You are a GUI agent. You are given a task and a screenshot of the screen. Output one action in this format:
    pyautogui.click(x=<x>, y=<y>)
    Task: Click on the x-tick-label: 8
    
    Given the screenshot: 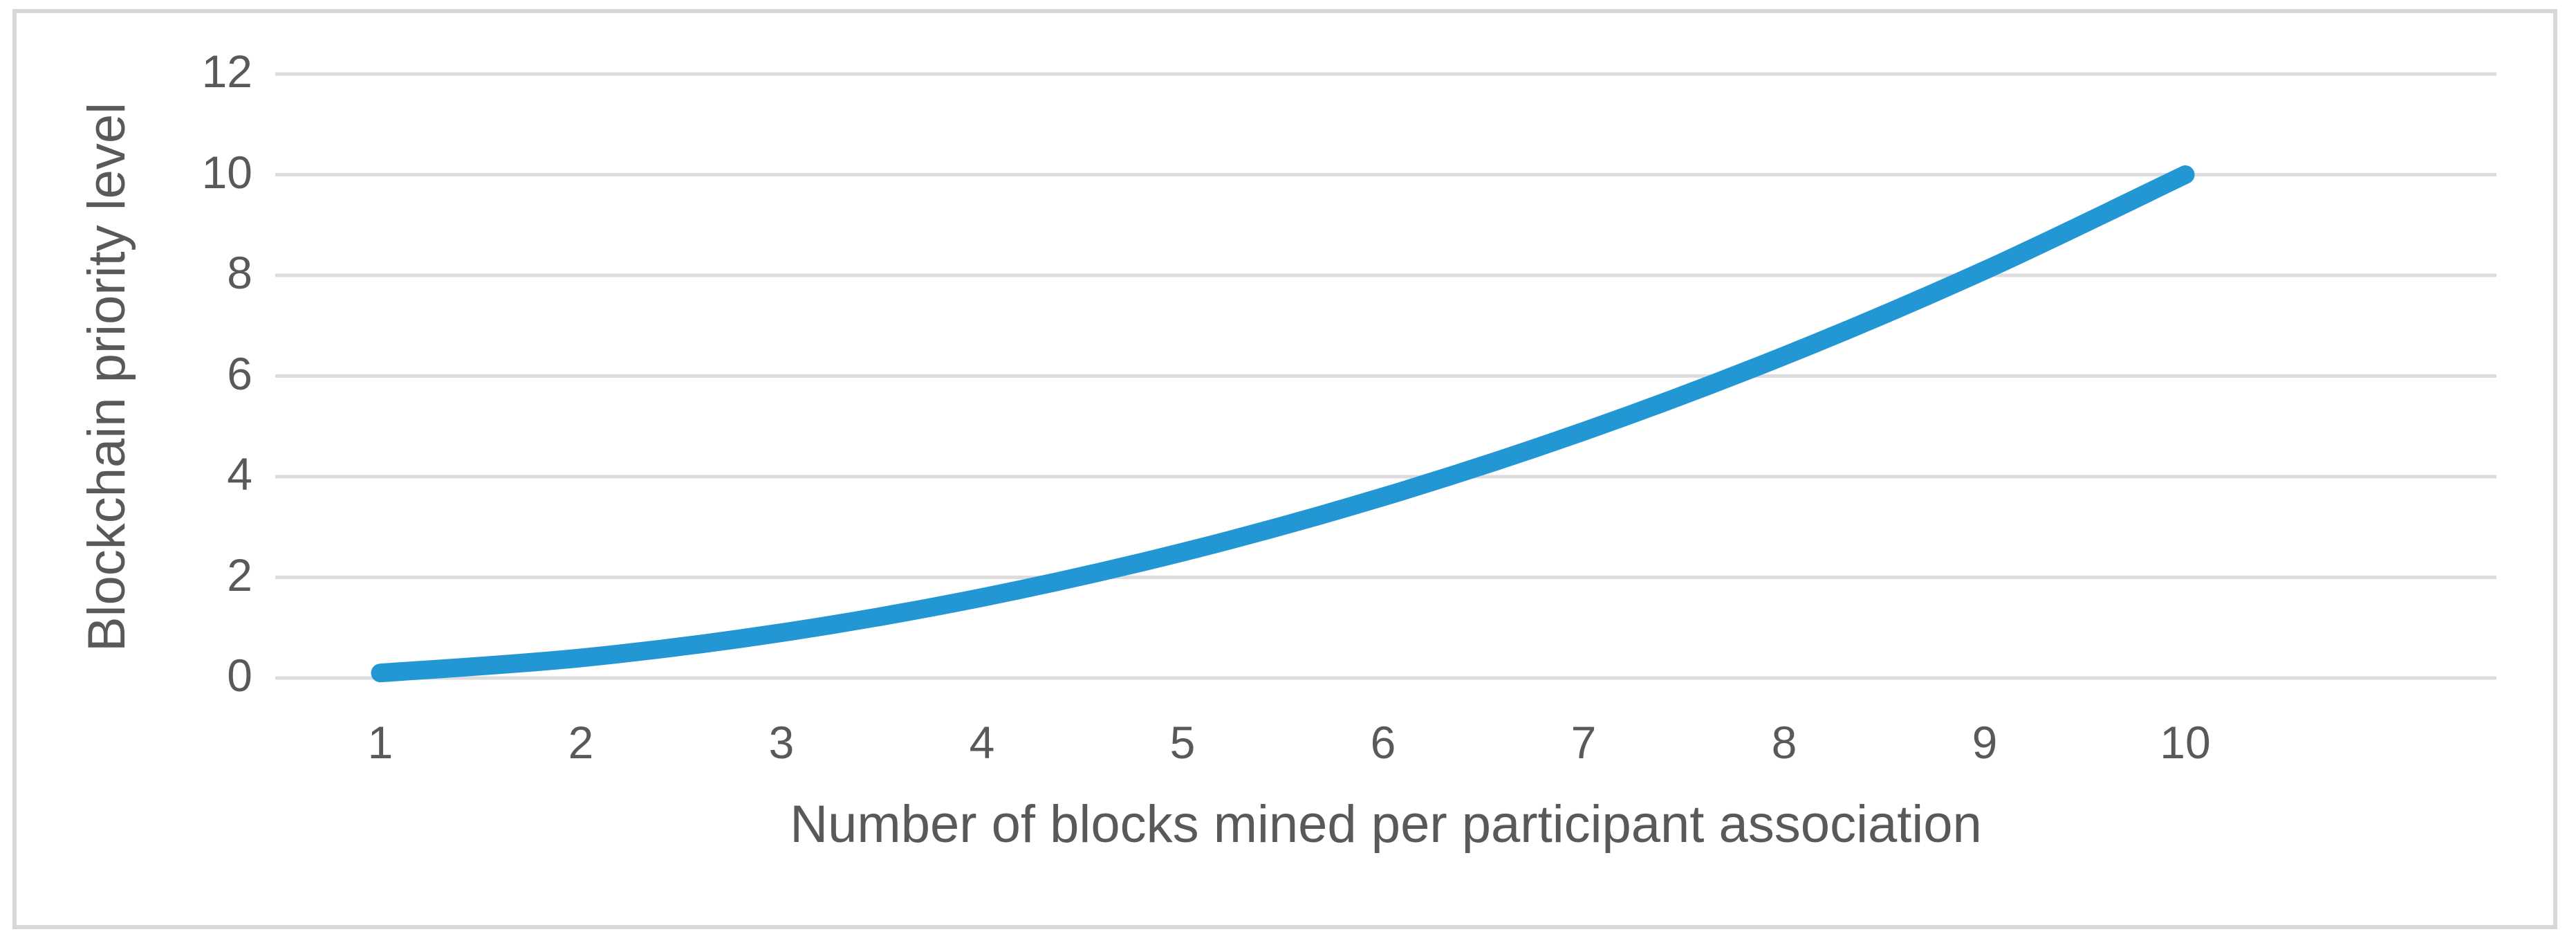 What is the action you would take?
    pyautogui.click(x=1784, y=742)
    